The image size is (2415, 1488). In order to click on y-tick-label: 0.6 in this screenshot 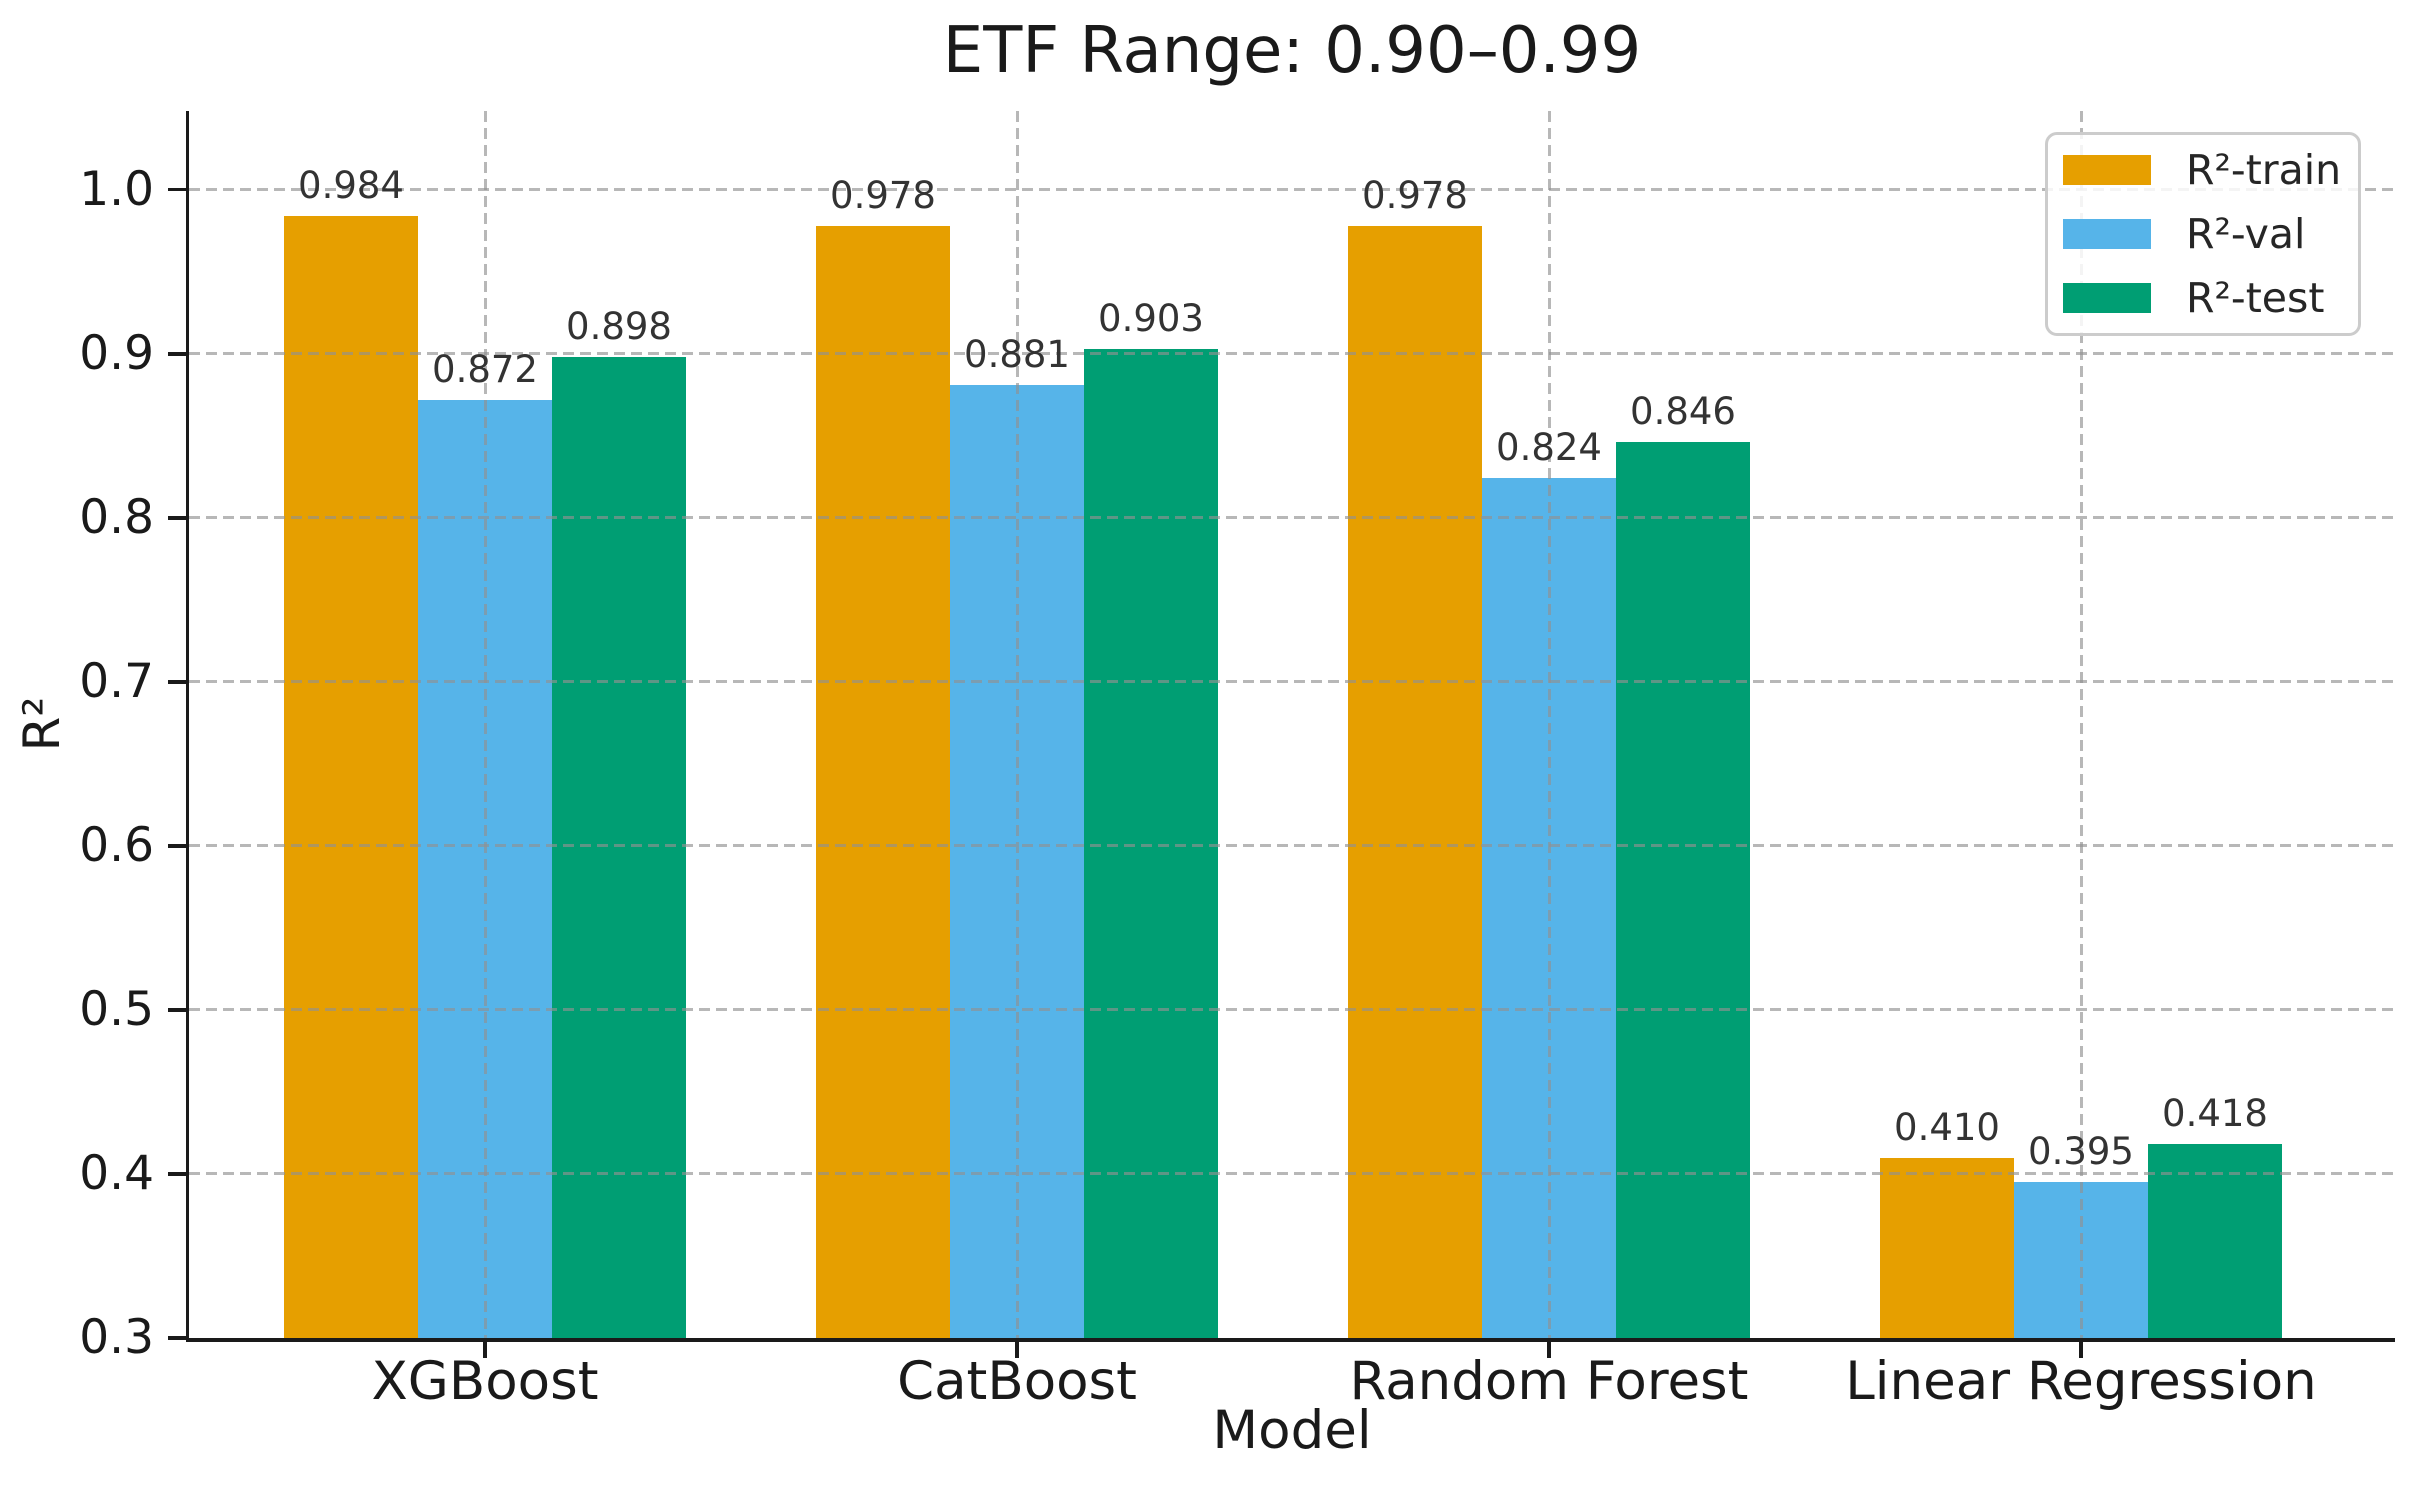, I will do `click(116, 845)`.